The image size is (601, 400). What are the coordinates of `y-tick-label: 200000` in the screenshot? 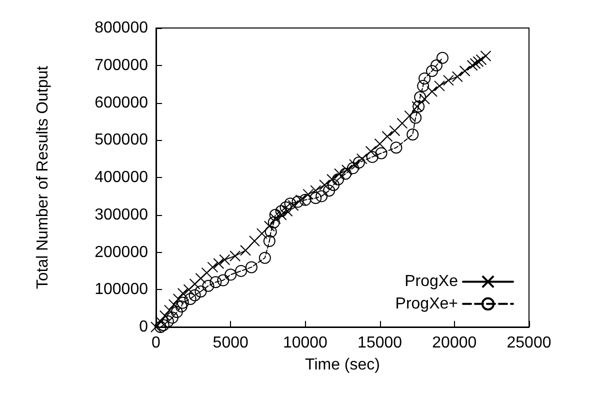 It's located at (121, 252).